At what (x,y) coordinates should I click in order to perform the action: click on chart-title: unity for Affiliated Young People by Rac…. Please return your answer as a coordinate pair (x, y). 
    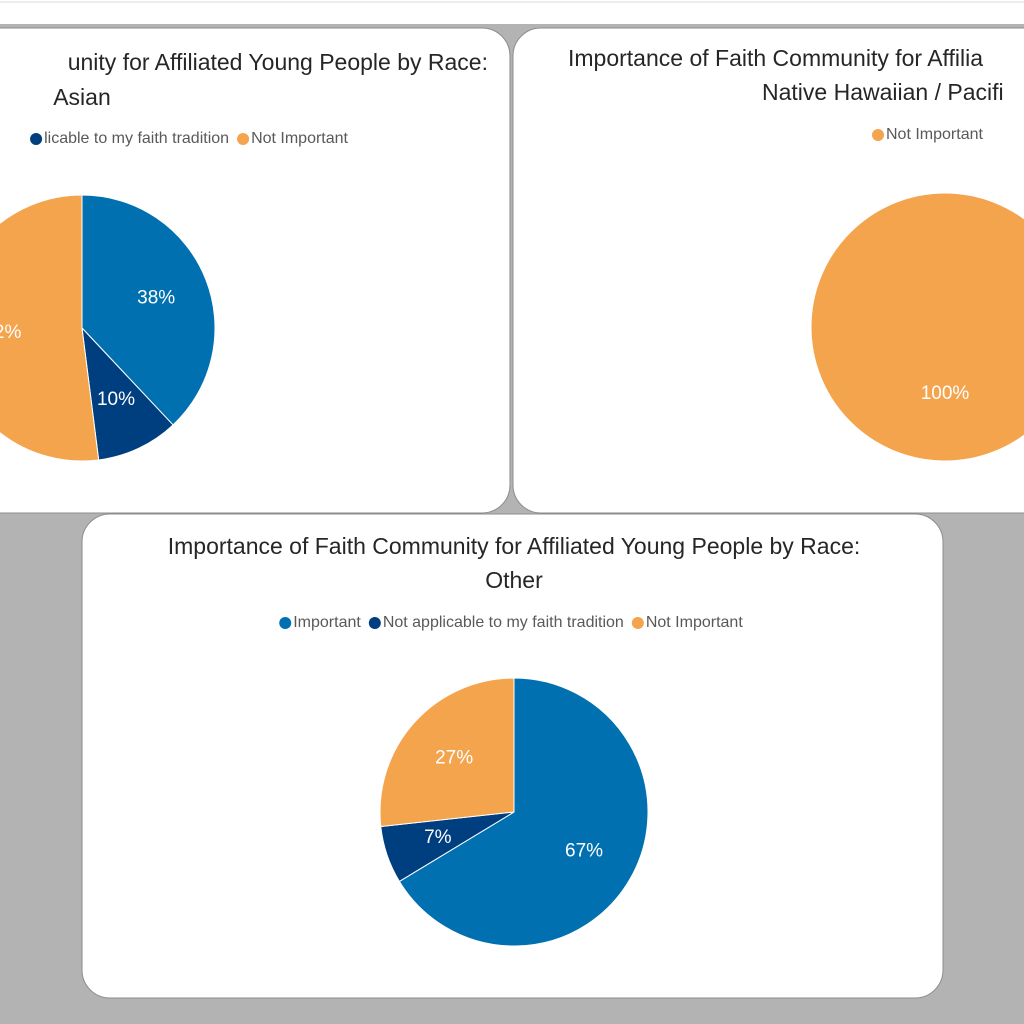
    Looking at the image, I should click on (278, 62).